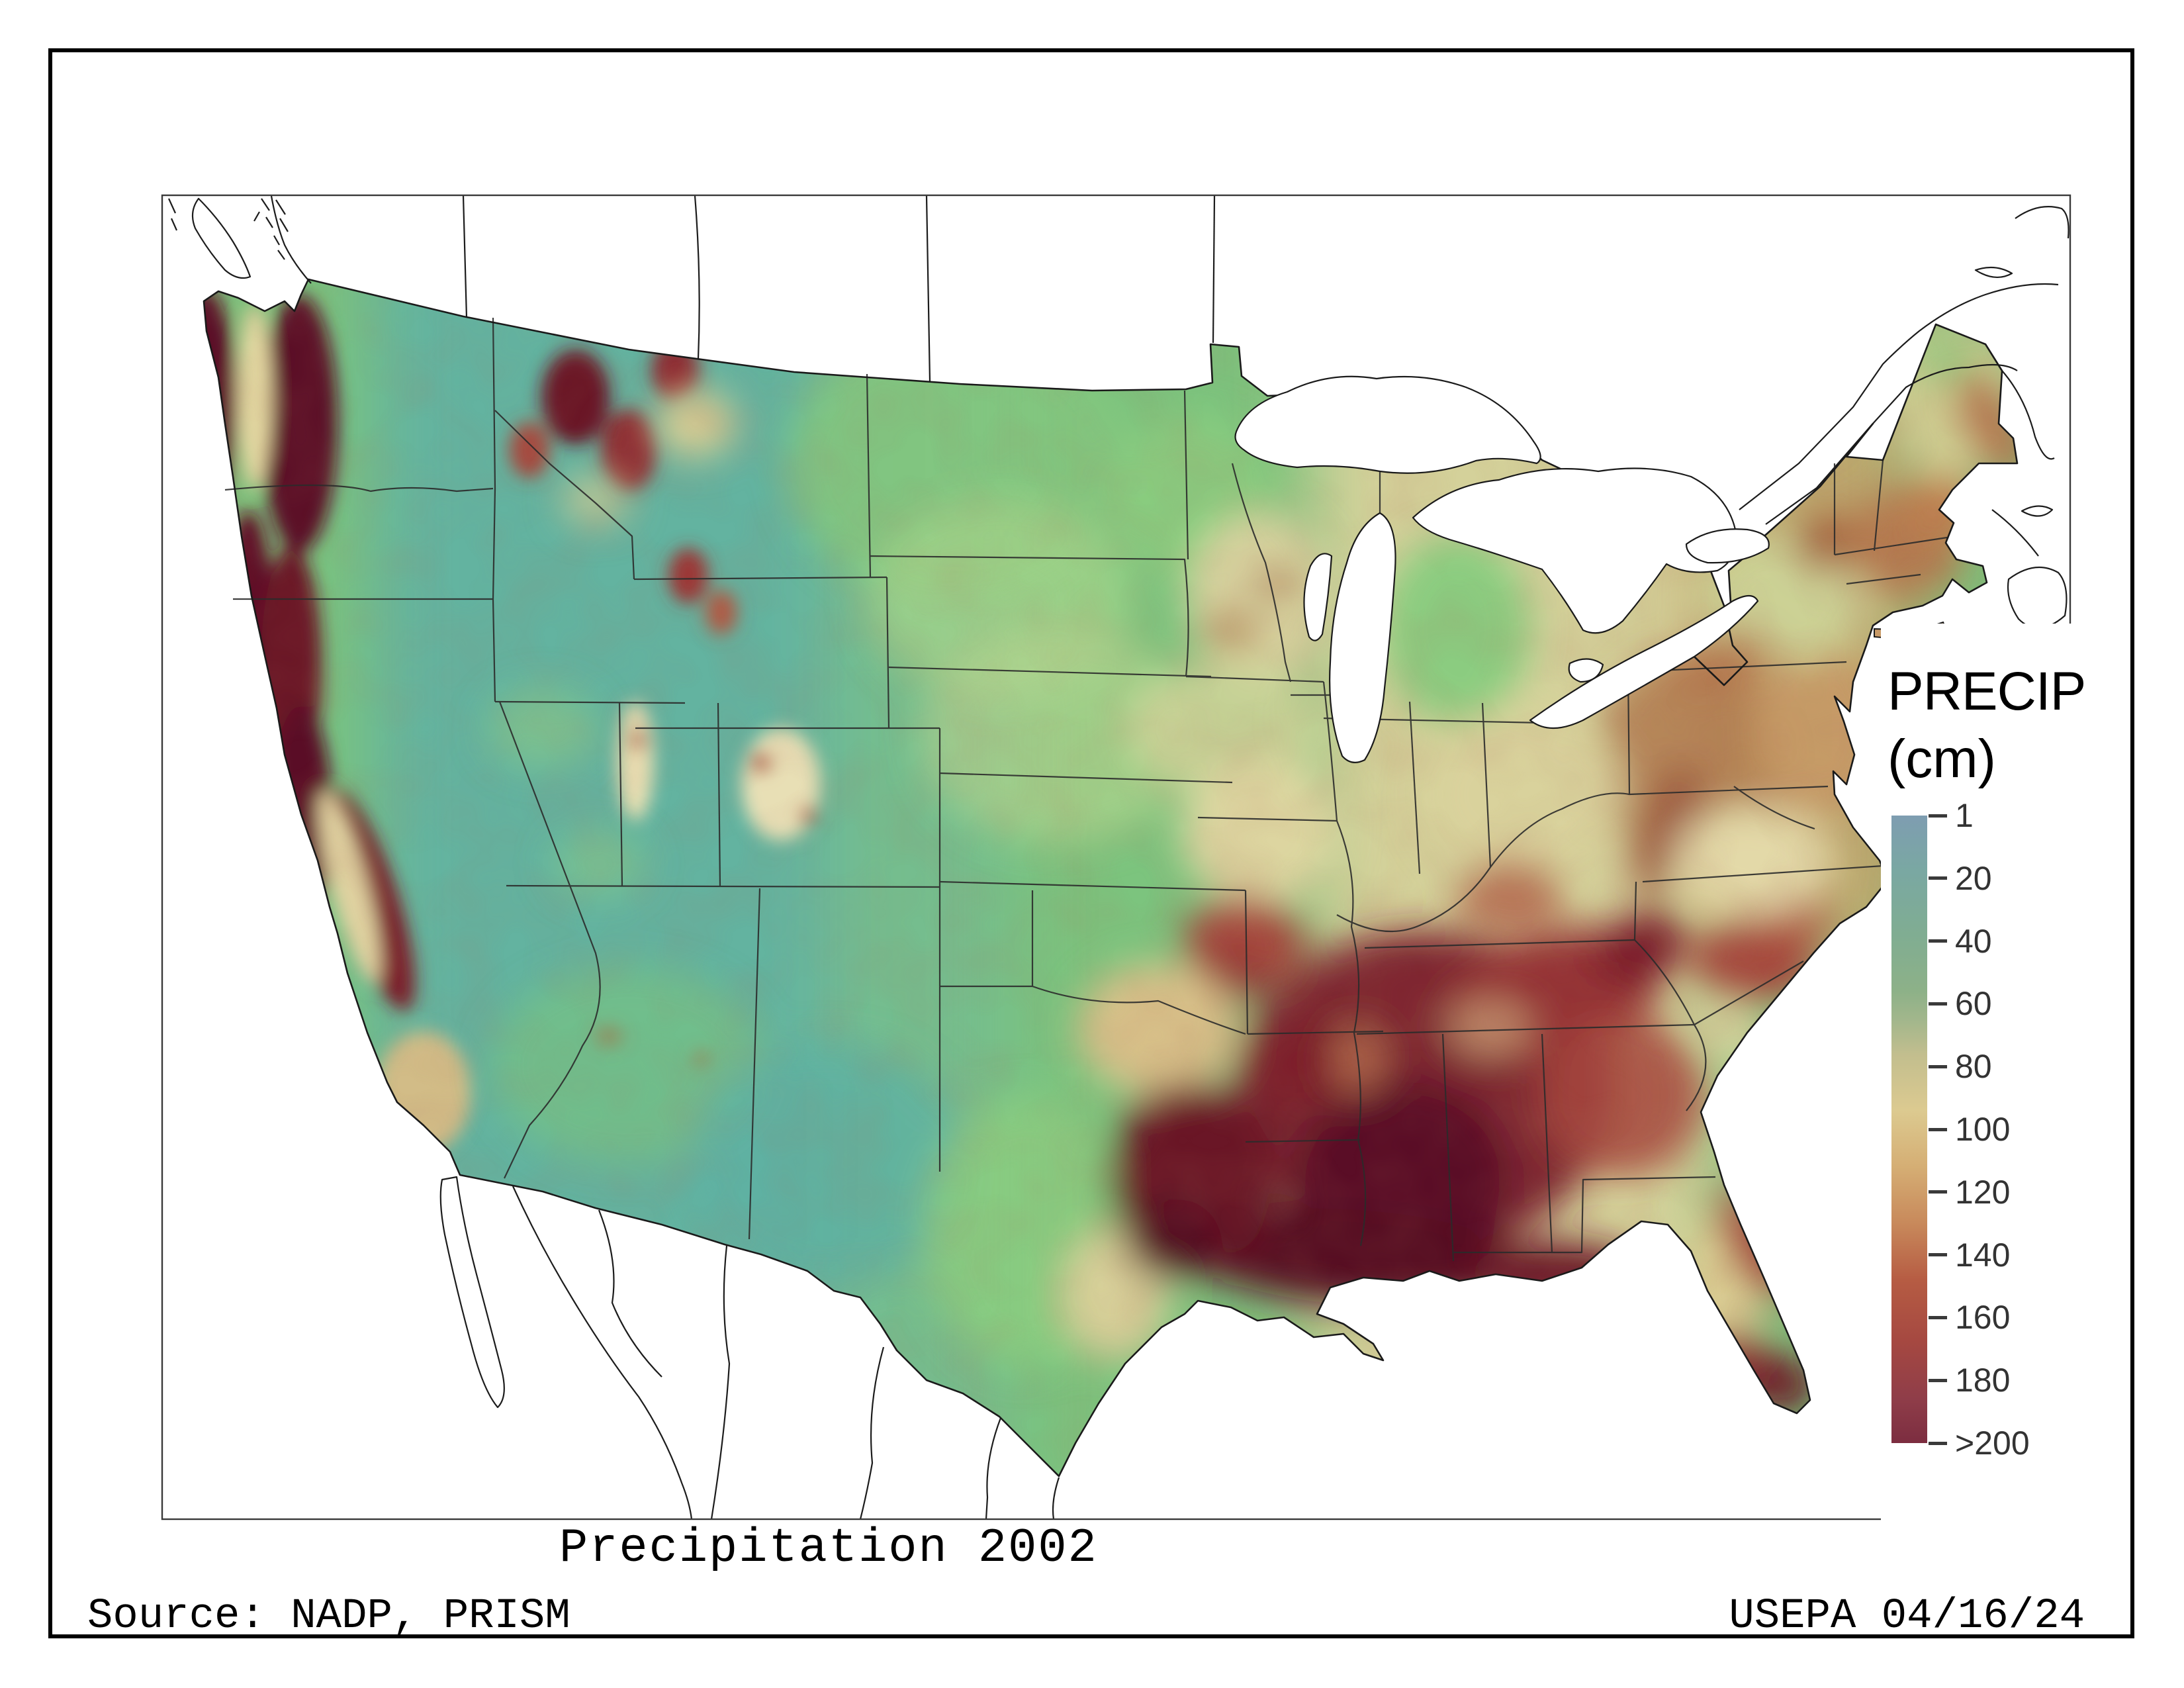 The image size is (2184, 1688). Describe the element at coordinates (1318, 597) in the screenshot. I see `green-bay` at that location.